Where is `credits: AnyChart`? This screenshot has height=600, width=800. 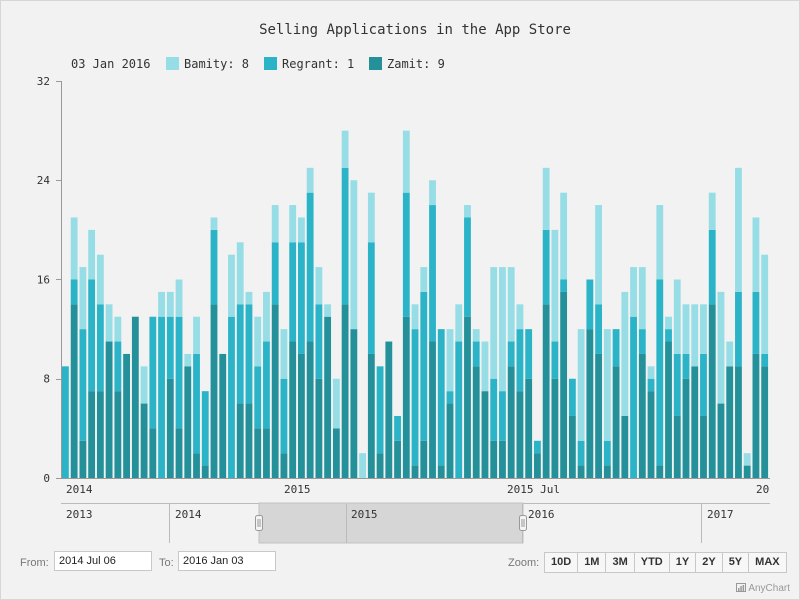
credits: AnyChart is located at coordinates (763, 588).